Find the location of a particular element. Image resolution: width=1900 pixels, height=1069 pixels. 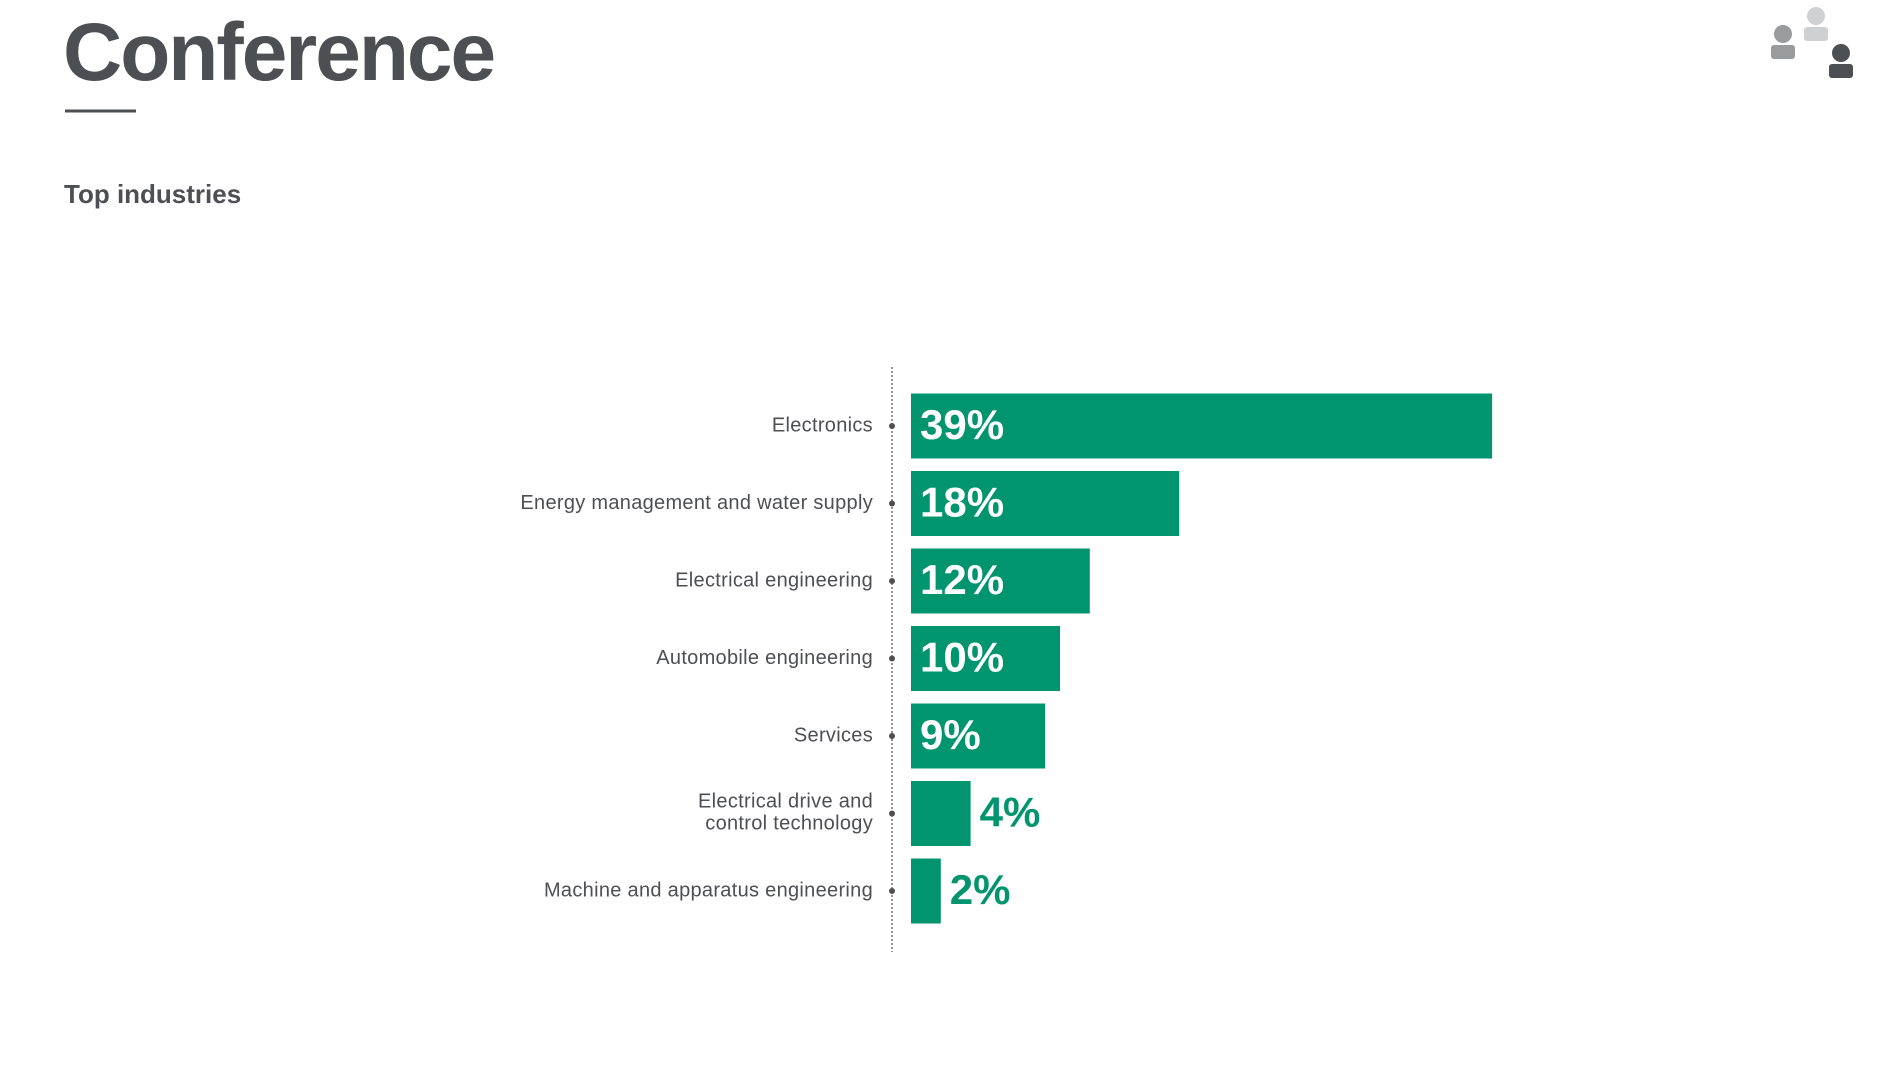

subtitle: Top industries is located at coordinates (152, 194).